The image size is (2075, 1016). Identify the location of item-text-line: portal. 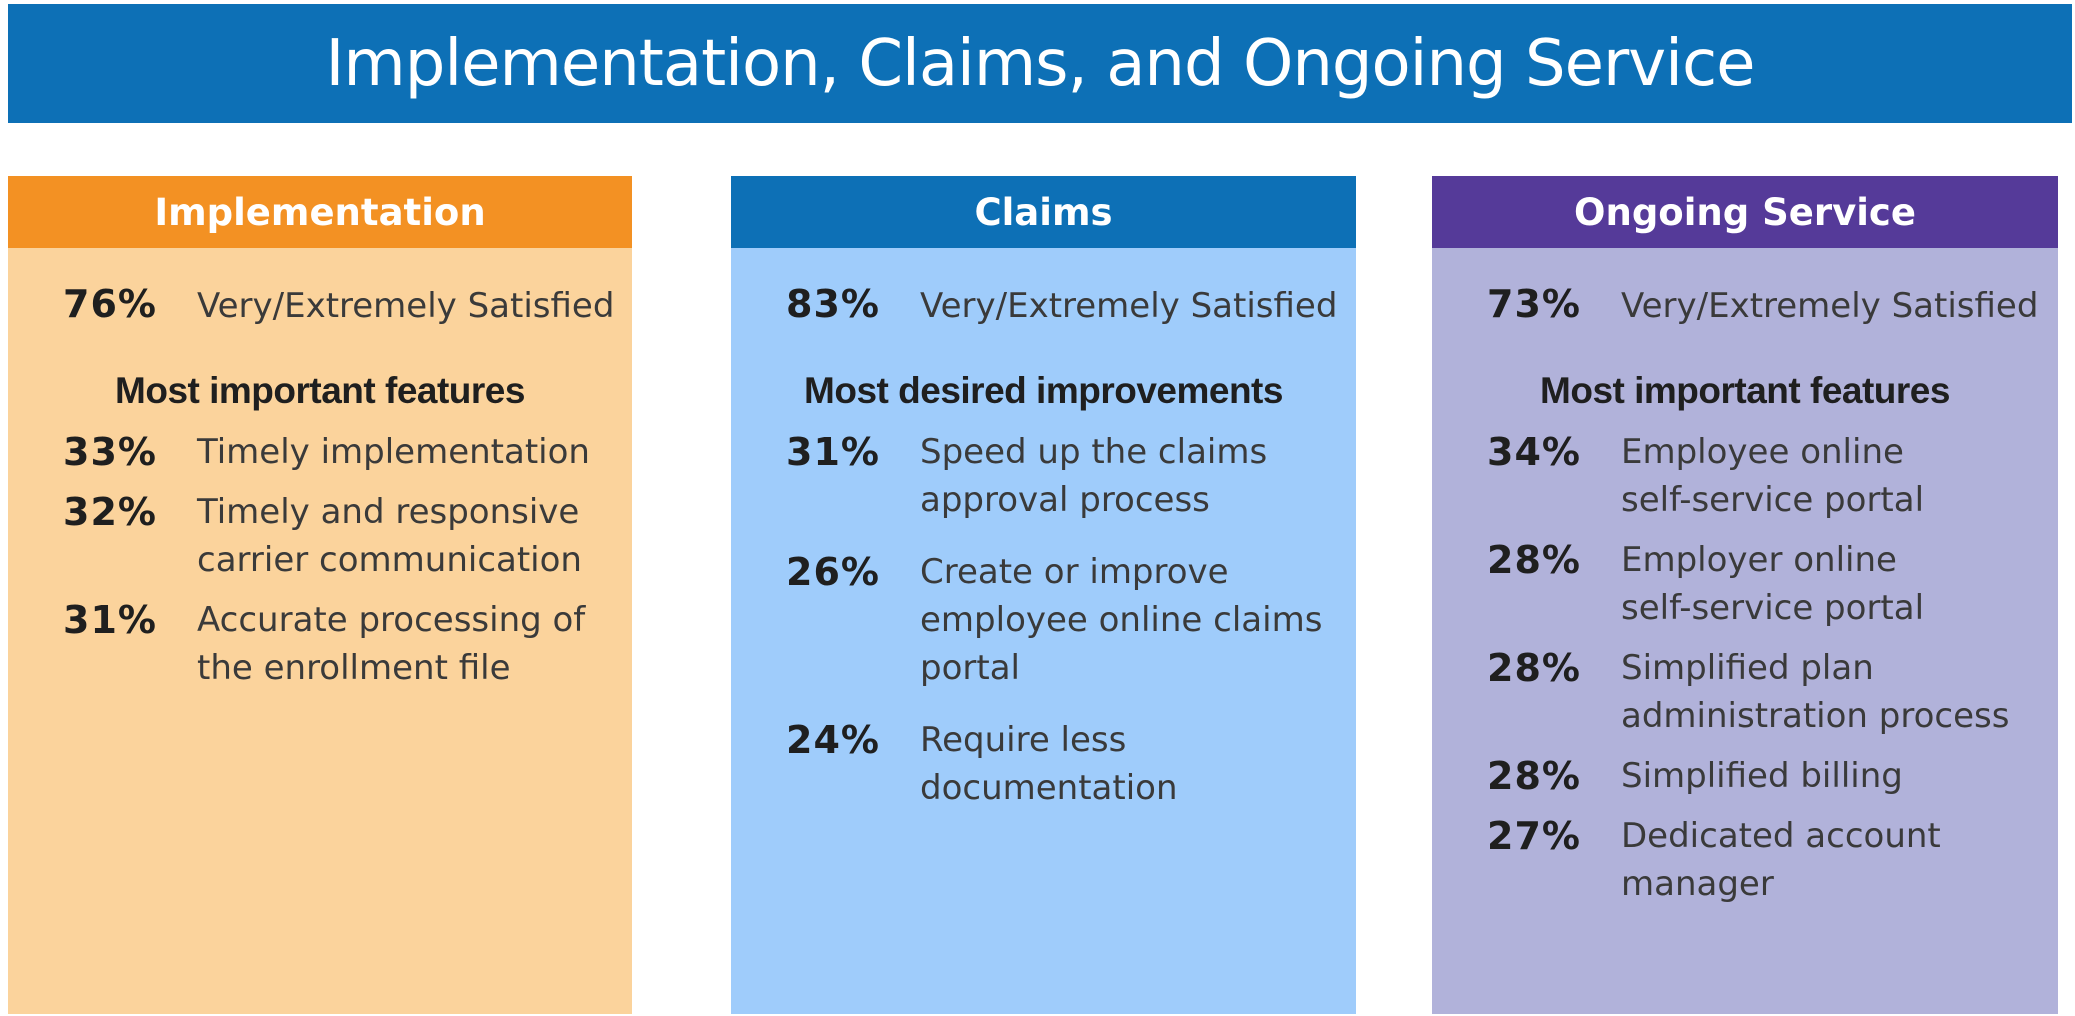
(970, 668).